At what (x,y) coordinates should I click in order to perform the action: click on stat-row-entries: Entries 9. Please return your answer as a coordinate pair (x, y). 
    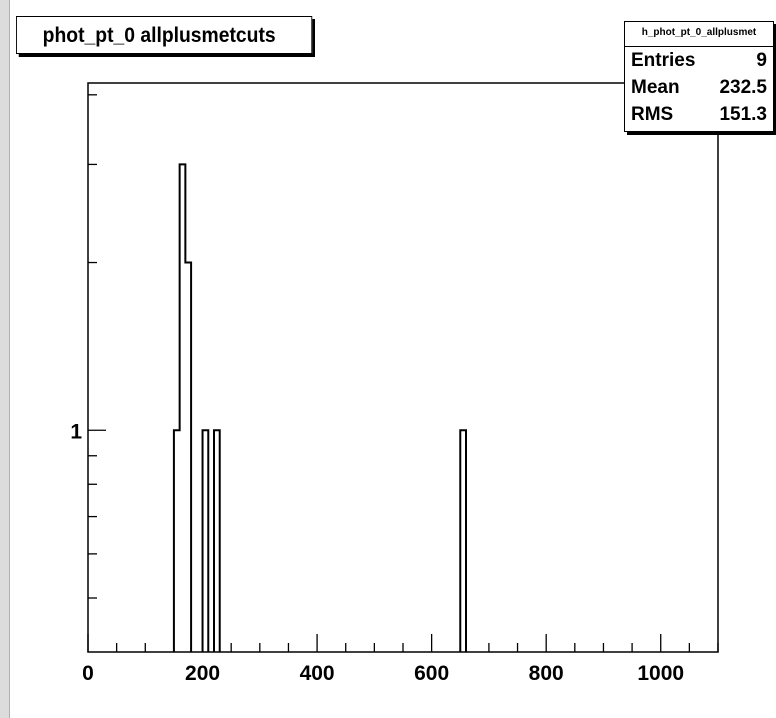
    Looking at the image, I should click on (699, 60).